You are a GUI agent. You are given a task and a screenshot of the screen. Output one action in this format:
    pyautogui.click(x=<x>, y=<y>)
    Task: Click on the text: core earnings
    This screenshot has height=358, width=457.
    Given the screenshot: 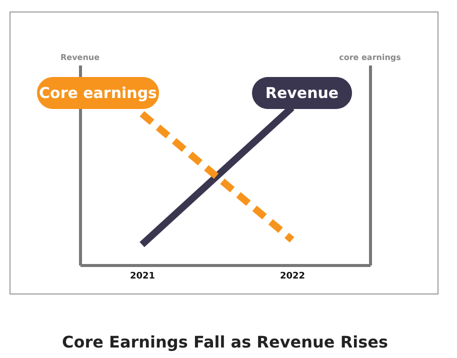 What is the action you would take?
    pyautogui.click(x=370, y=57)
    